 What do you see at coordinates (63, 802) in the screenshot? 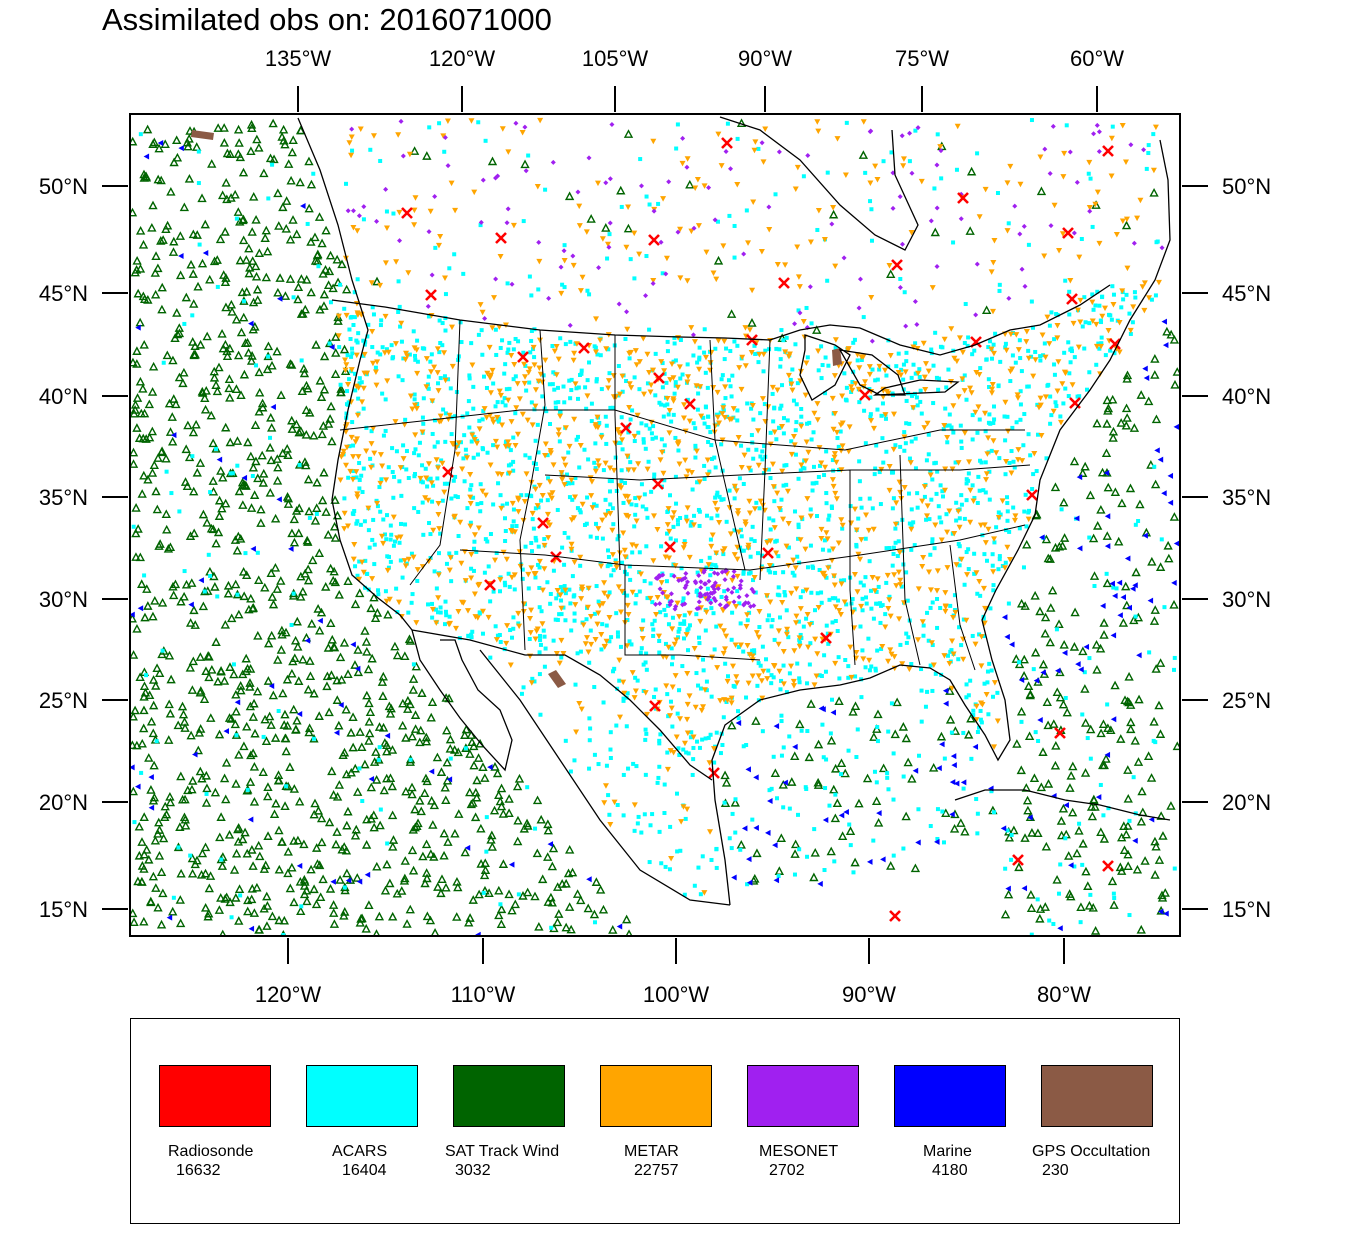
I see `left-lat-label: 20°N` at bounding box center [63, 802].